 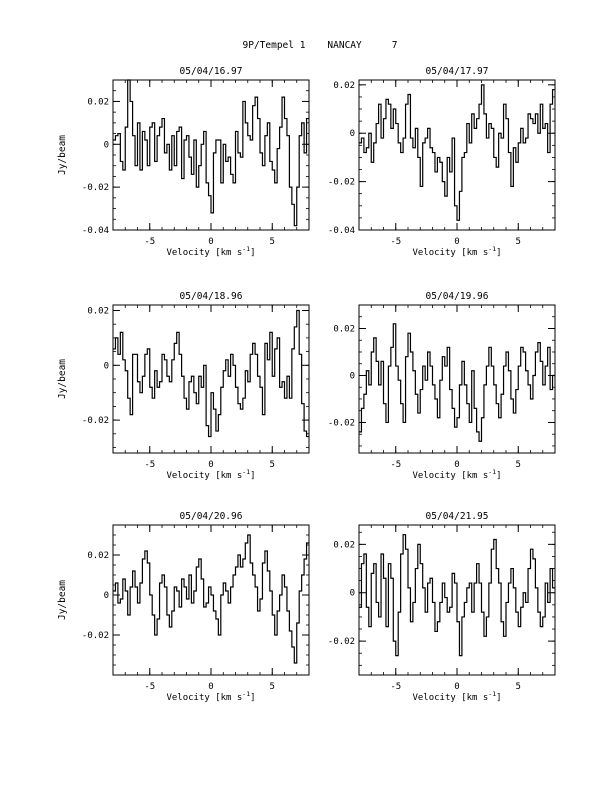 I want to click on panel-title: 05/04/21.95, so click(x=457, y=516).